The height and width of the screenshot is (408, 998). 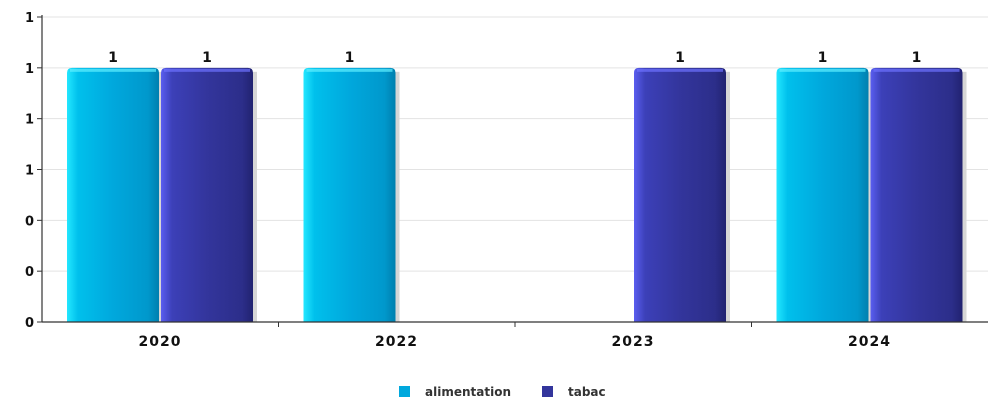 I want to click on legend: alimentation tabac, so click(x=502, y=392).